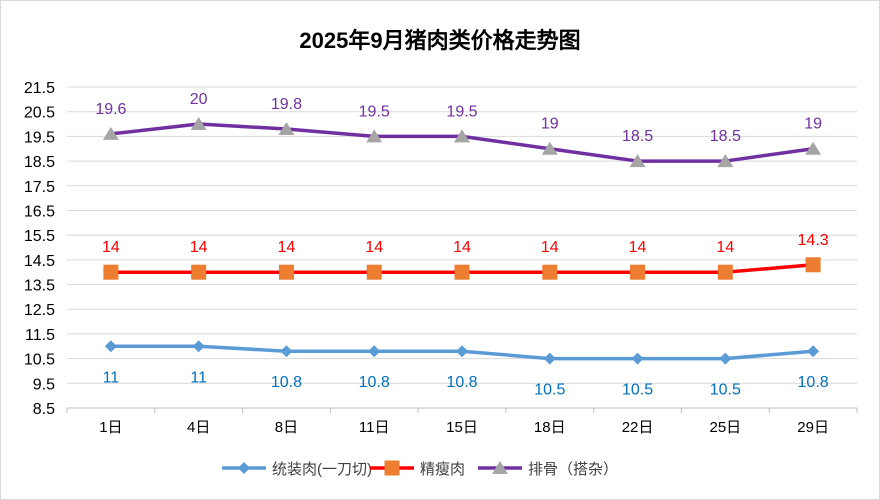  What do you see at coordinates (813, 240) in the screenshot?
I see `data-label: 14.3` at bounding box center [813, 240].